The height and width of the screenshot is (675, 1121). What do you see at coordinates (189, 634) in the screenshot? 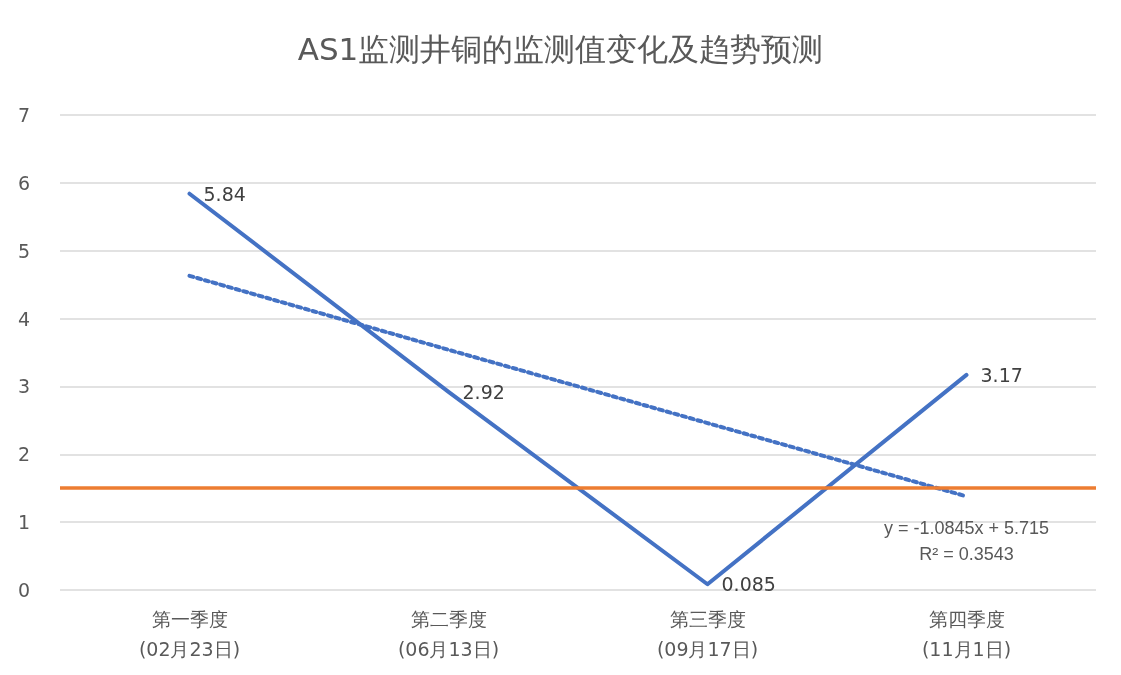
I see `x-tick-label: 第一季度 (02月23日)` at bounding box center [189, 634].